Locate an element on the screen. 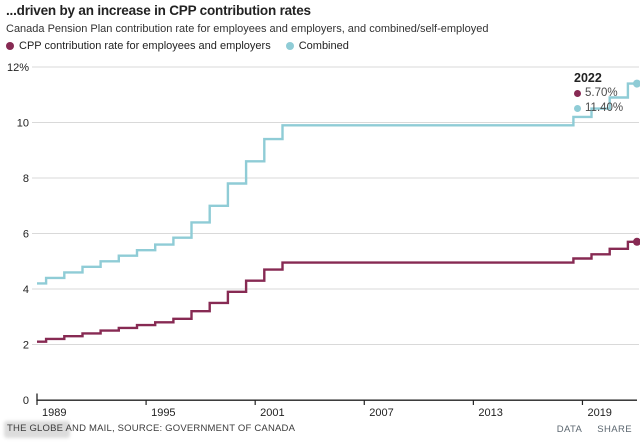  legend-item-combined: Combined is located at coordinates (317, 46).